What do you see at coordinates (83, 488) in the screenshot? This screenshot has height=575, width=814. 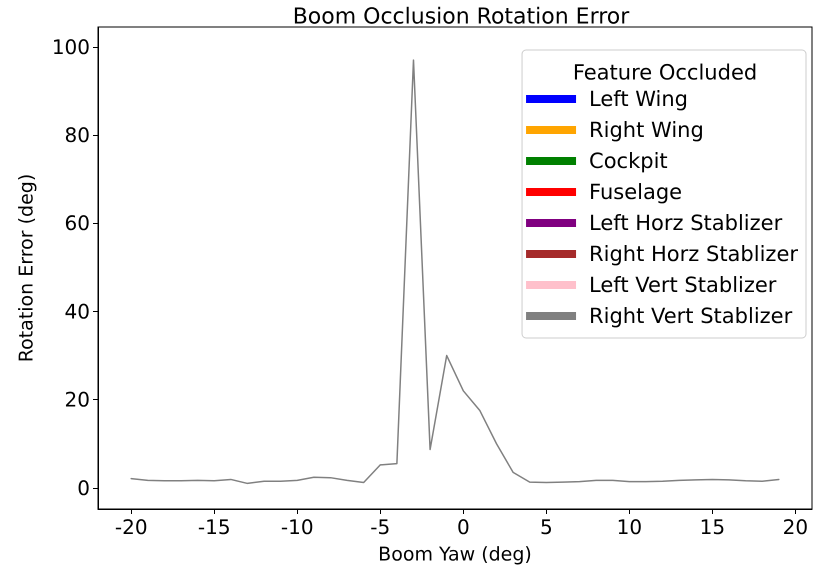 I see `y-tick-label: 0` at bounding box center [83, 488].